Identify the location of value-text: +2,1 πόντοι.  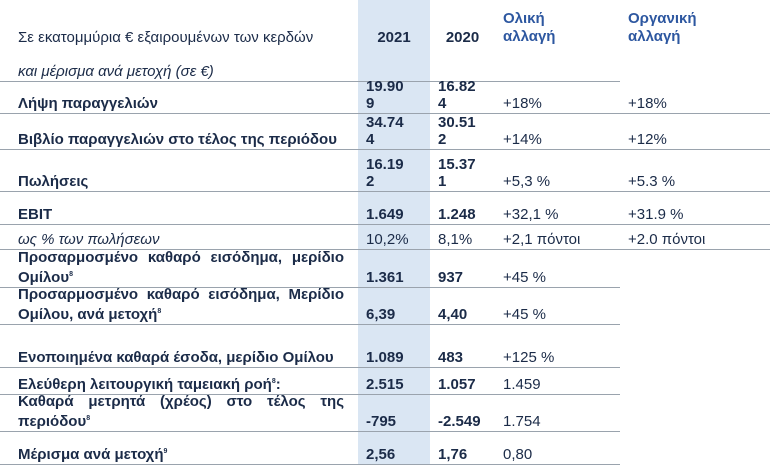
(542, 239).